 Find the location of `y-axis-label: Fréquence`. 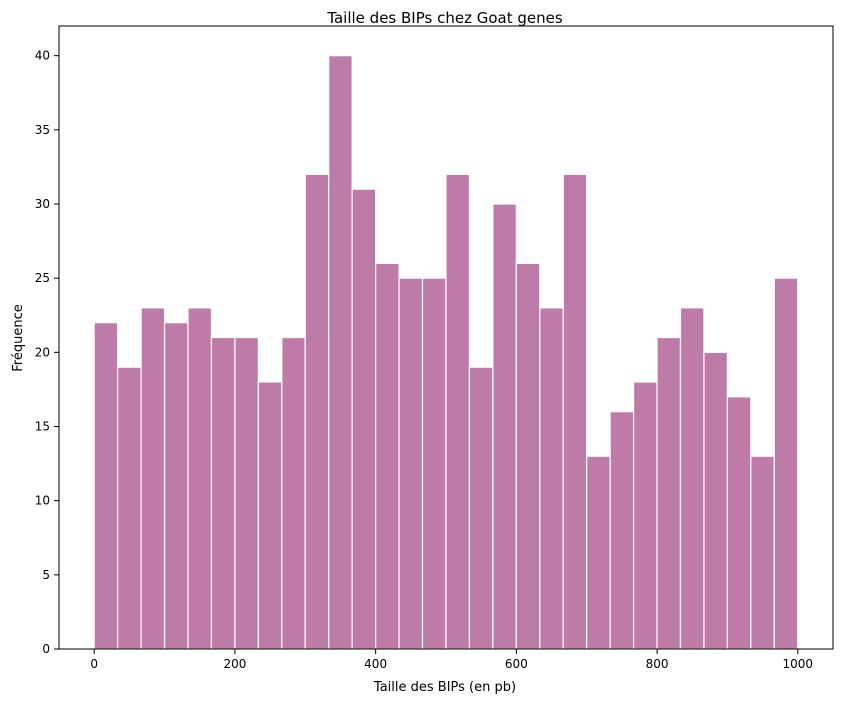

y-axis-label: Fréquence is located at coordinates (18, 337).